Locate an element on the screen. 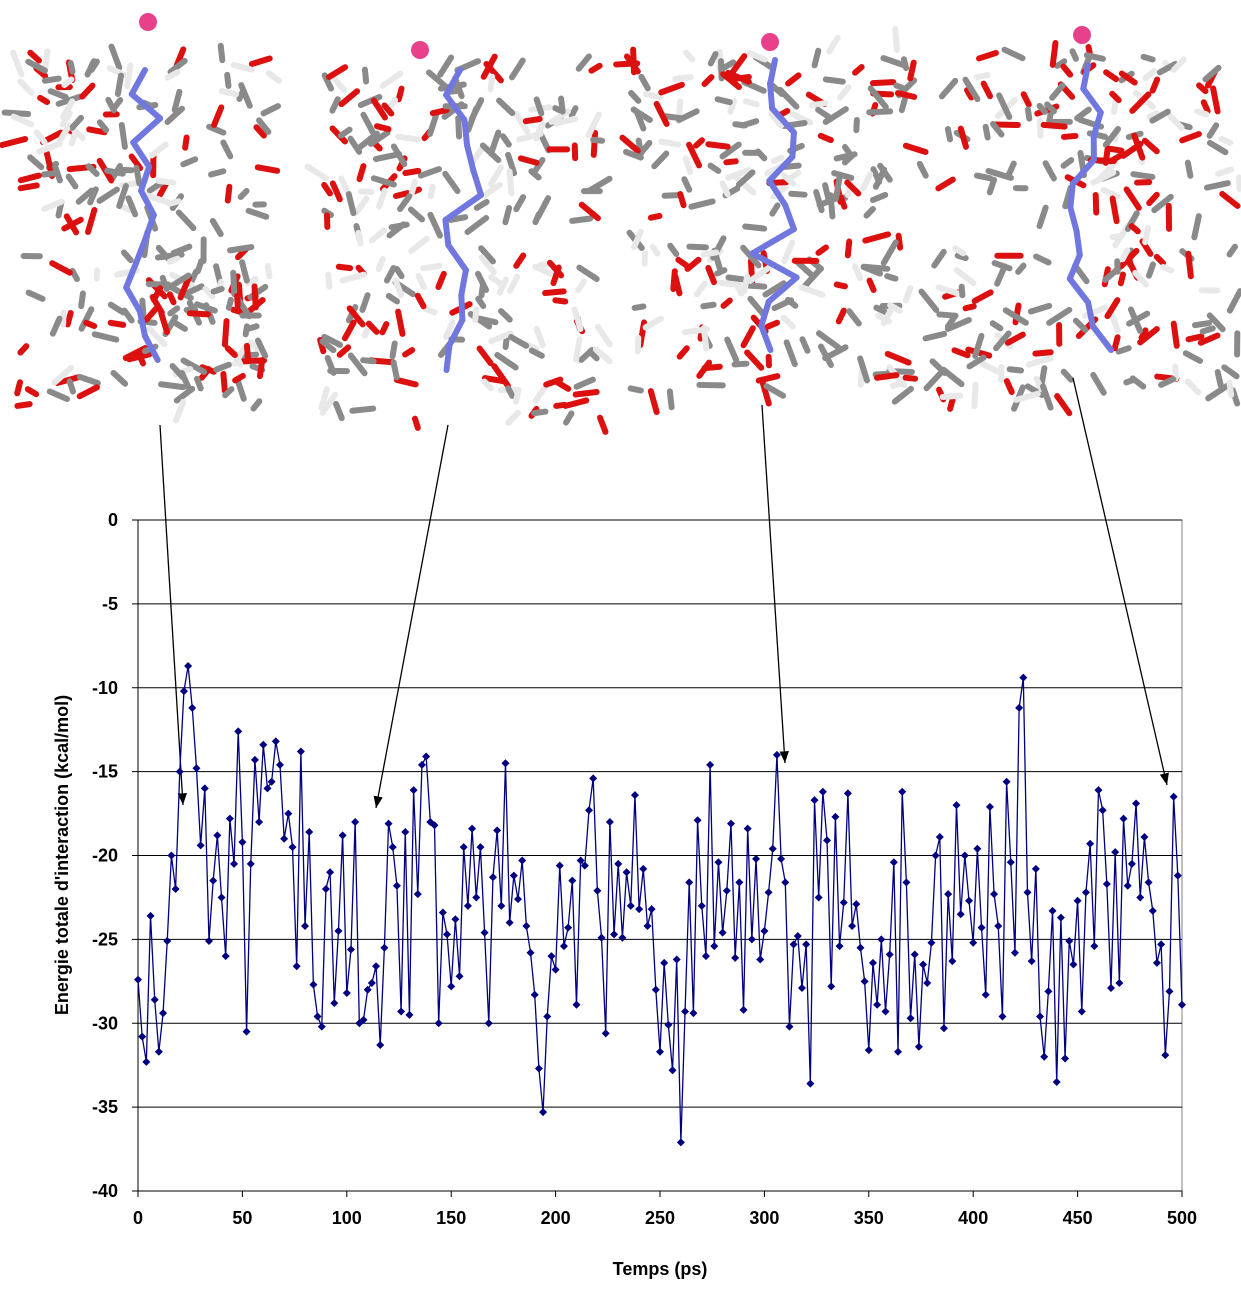 The image size is (1241, 1291). arrow is located at coordinates (412, 616).